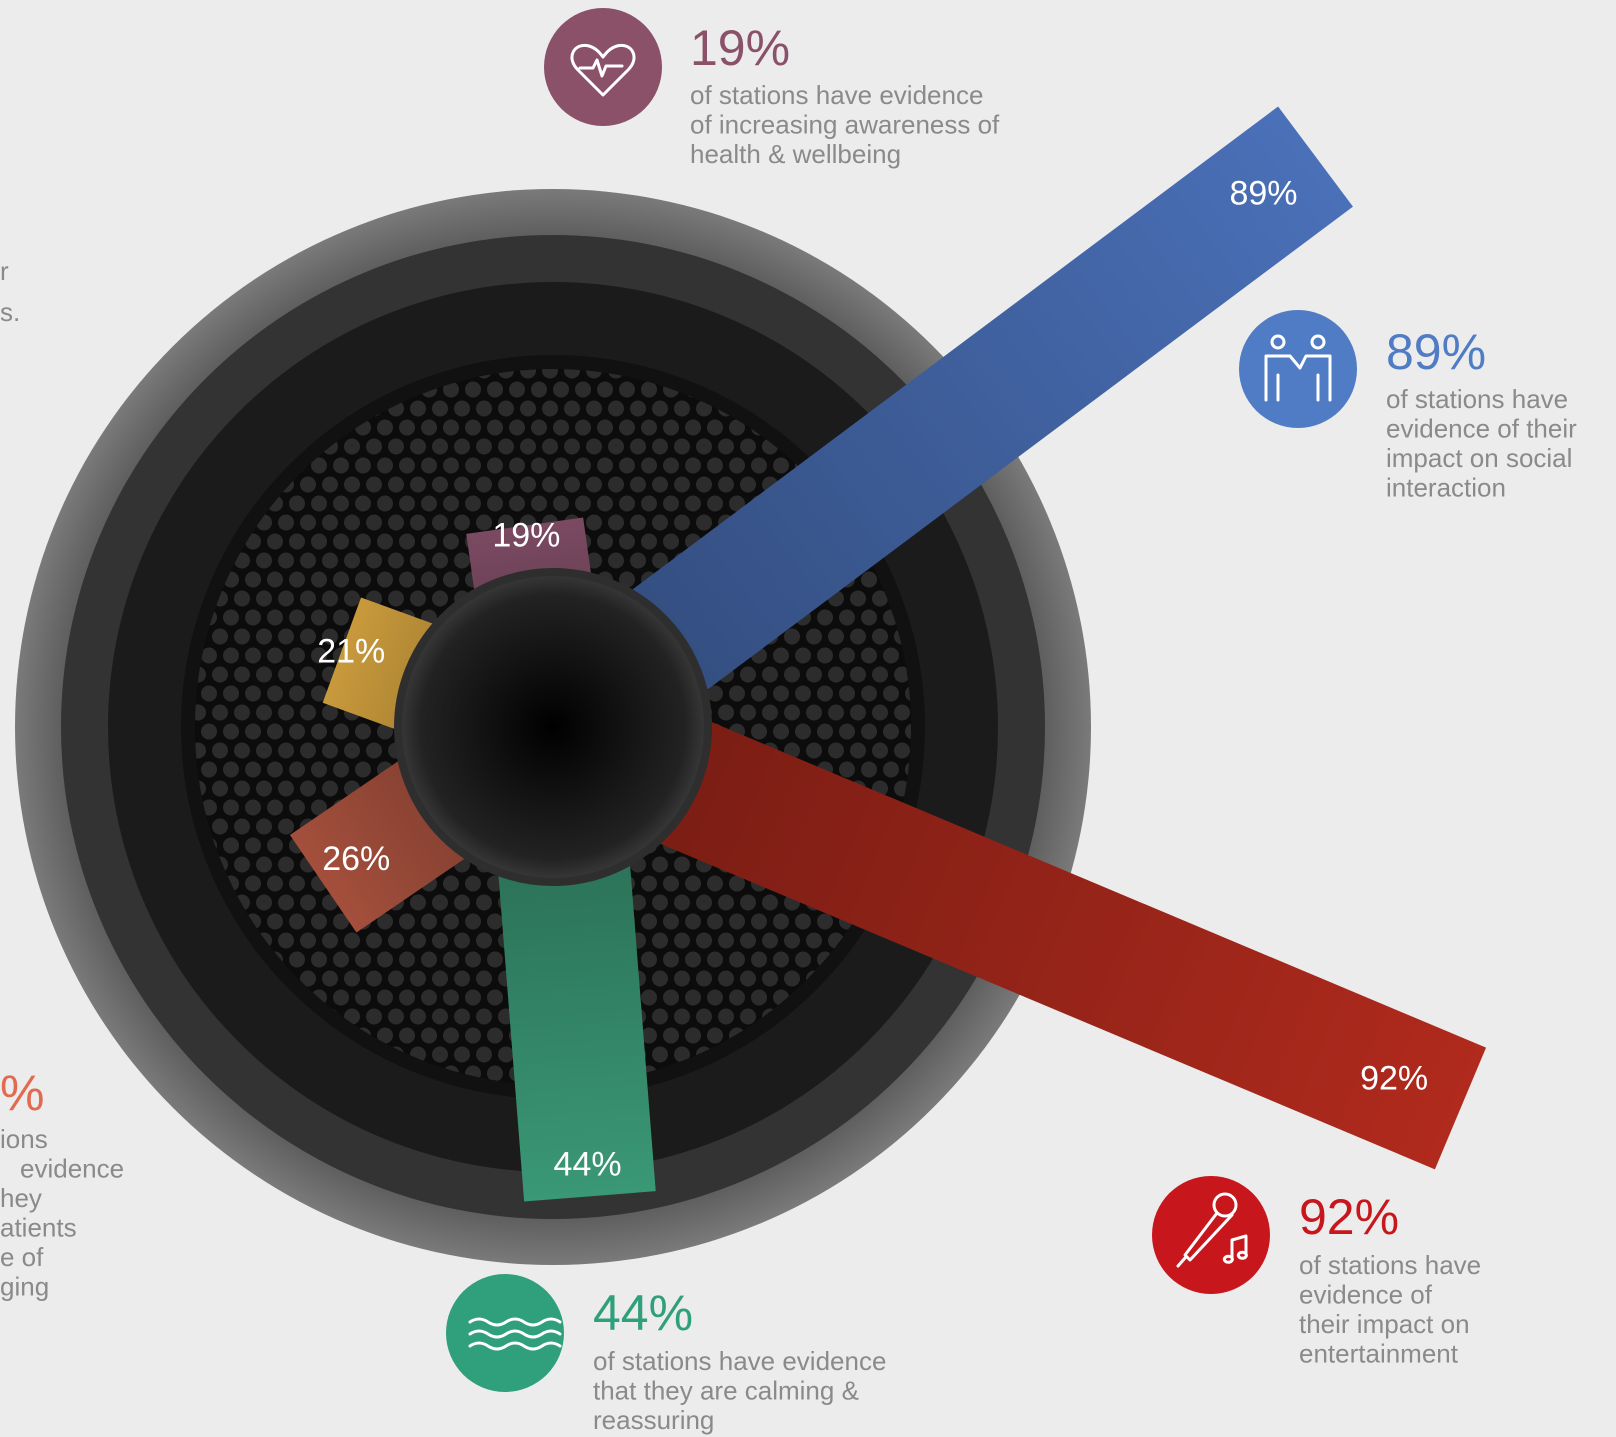 This screenshot has width=1616, height=1437. What do you see at coordinates (4, 271) in the screenshot?
I see `callout-text: r` at bounding box center [4, 271].